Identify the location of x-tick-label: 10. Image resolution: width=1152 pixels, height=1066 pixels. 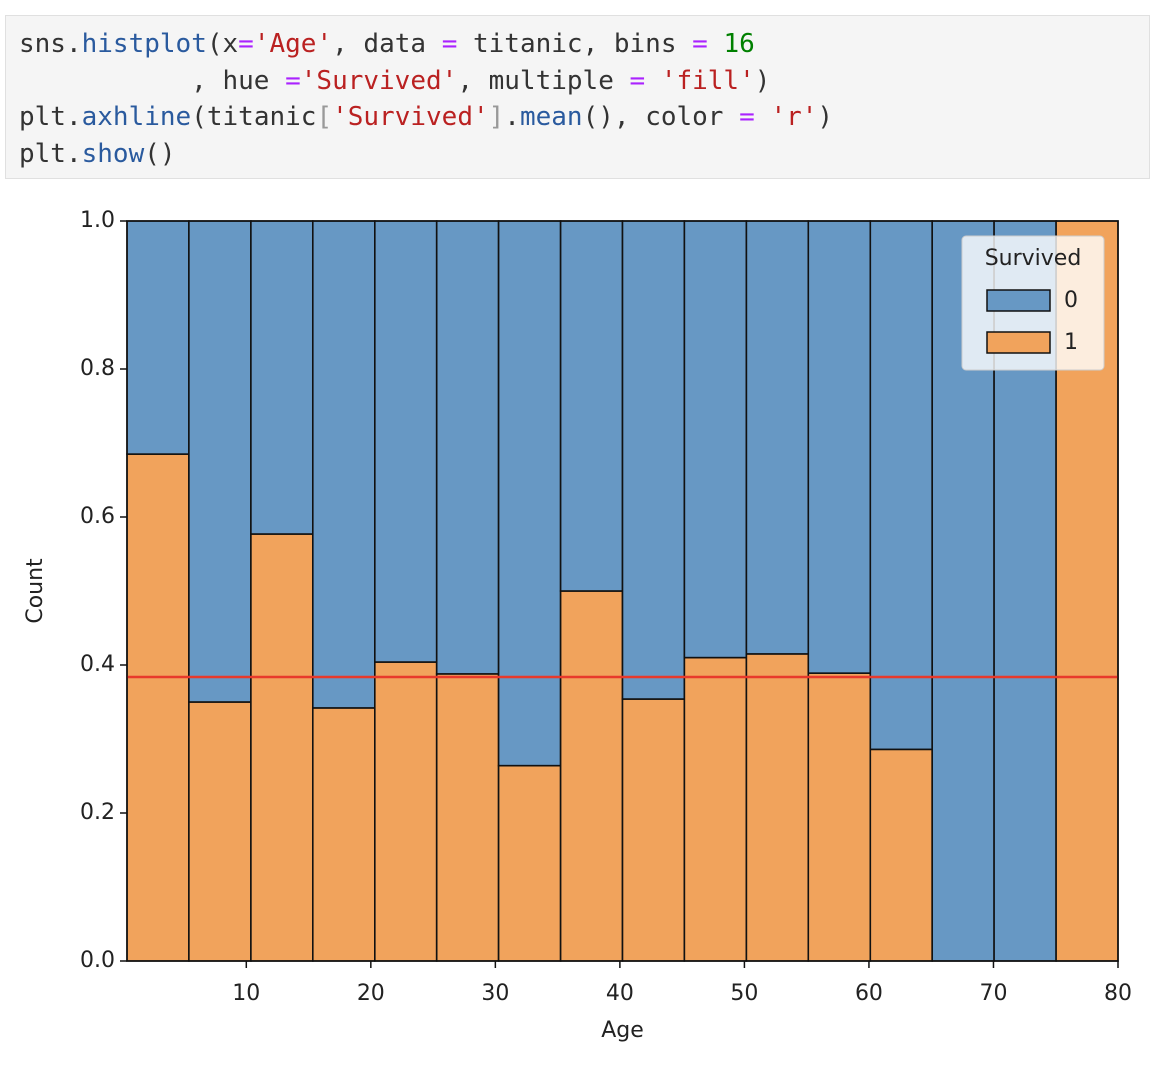
(246, 993).